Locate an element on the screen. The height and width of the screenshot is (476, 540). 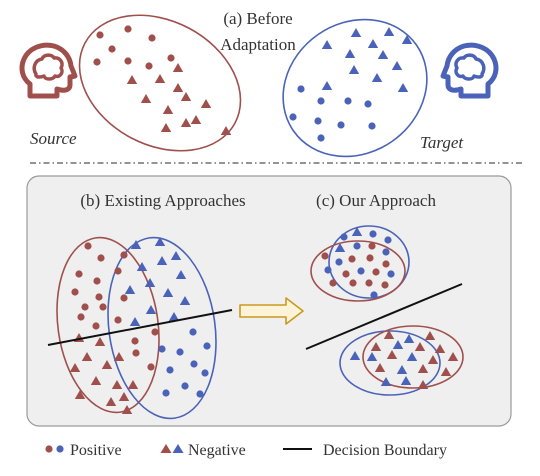
legend-negative-label: Negative is located at coordinates (217, 450).